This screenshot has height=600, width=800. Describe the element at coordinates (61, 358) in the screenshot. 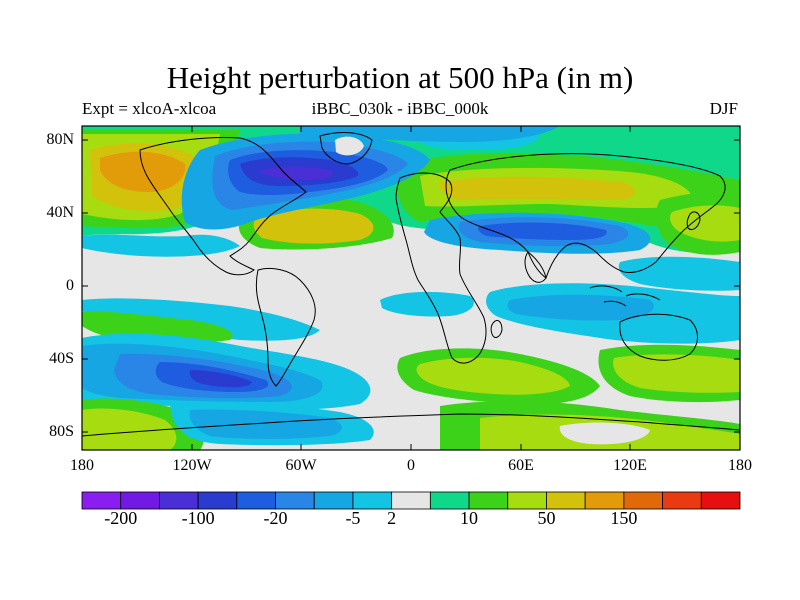

I see `lat-label-40s: 40S` at that location.